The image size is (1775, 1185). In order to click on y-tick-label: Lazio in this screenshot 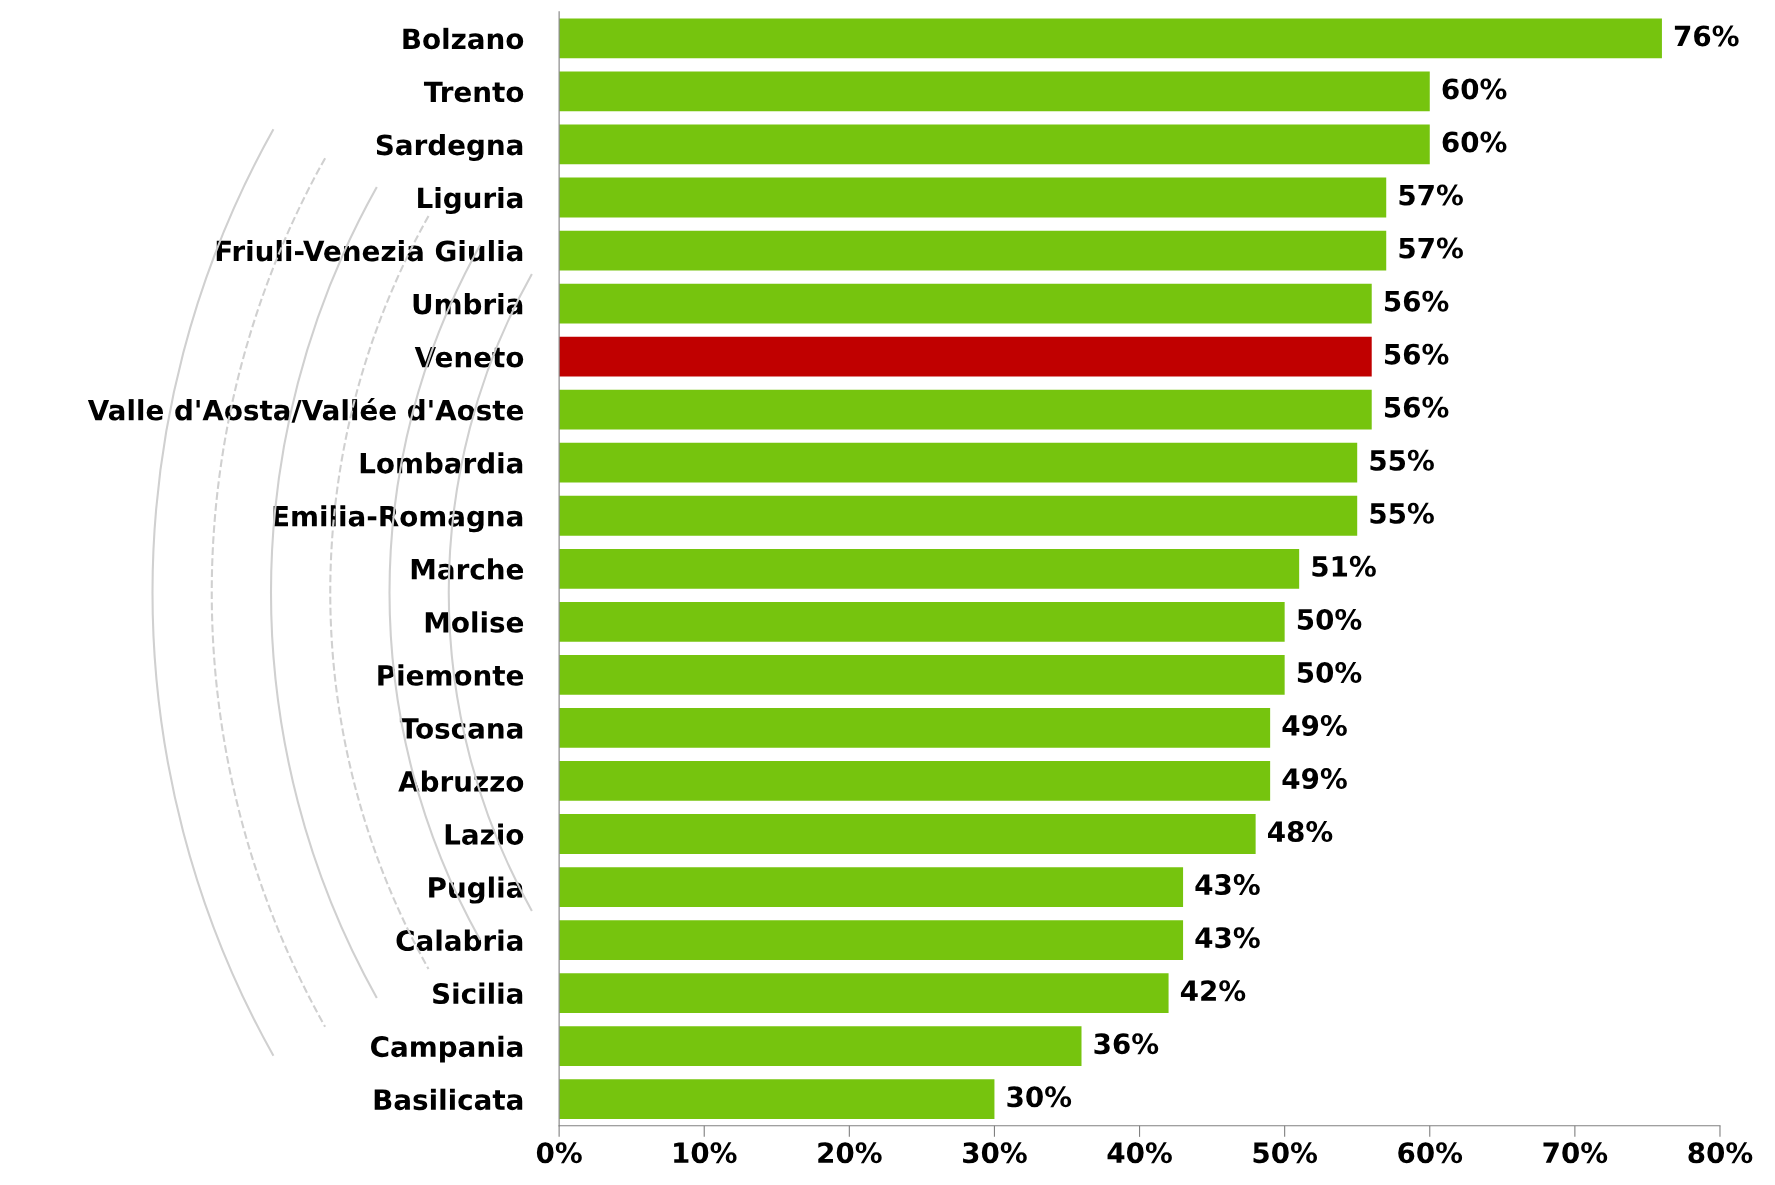, I will do `click(484, 834)`.